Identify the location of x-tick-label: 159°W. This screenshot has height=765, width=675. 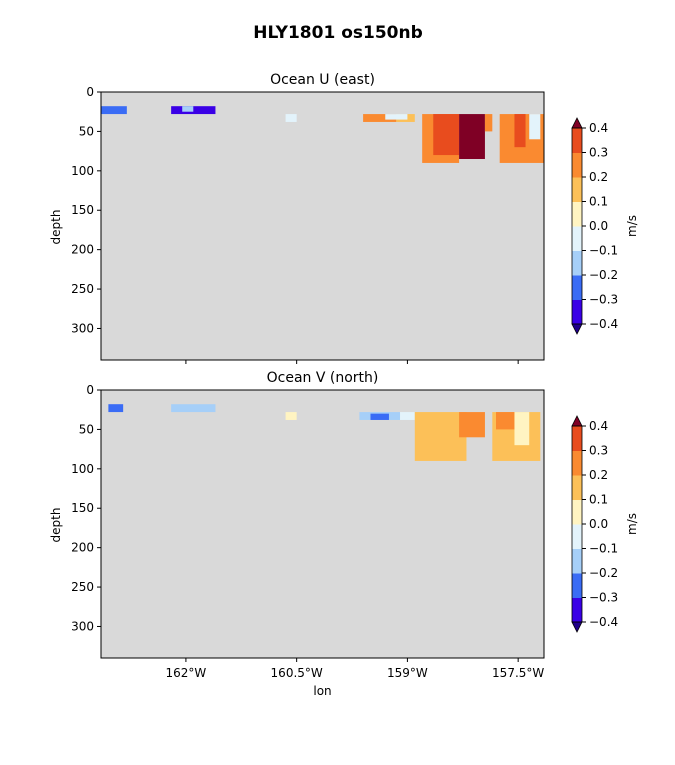
(407, 673).